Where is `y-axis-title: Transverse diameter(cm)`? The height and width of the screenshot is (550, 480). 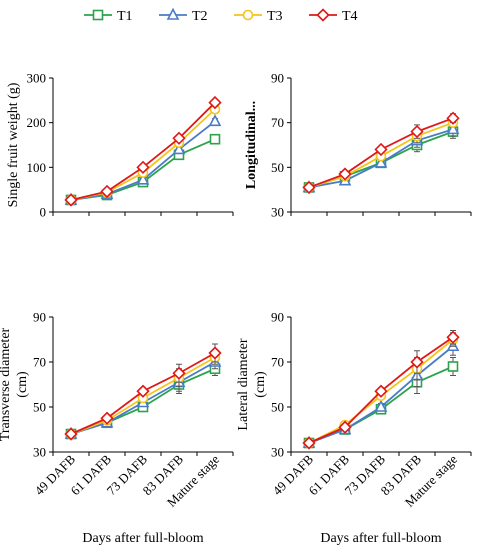 y-axis-title: Transverse diameter(cm) is located at coordinates (15, 384).